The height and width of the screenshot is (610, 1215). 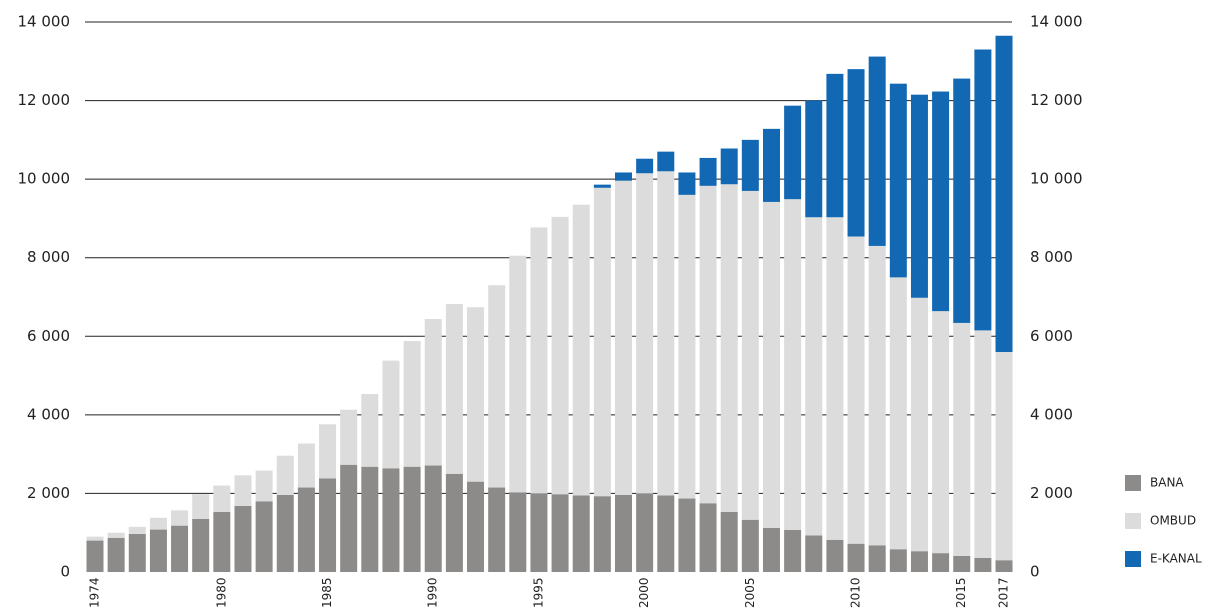 I want to click on legend-label: BANA, so click(x=1167, y=483).